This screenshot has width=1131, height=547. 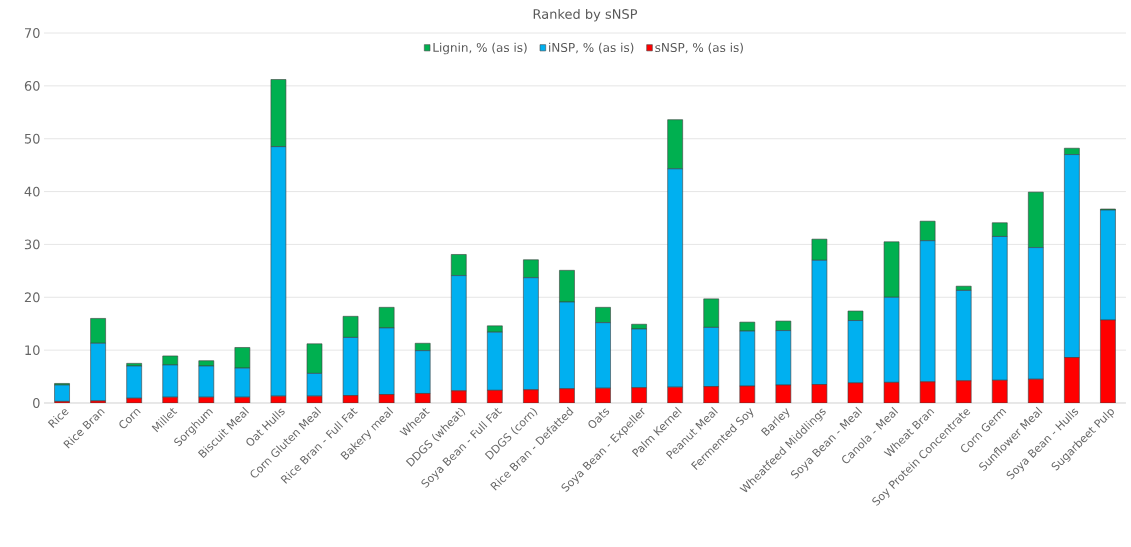 I want to click on y-tick-label: 40, so click(x=32, y=191).